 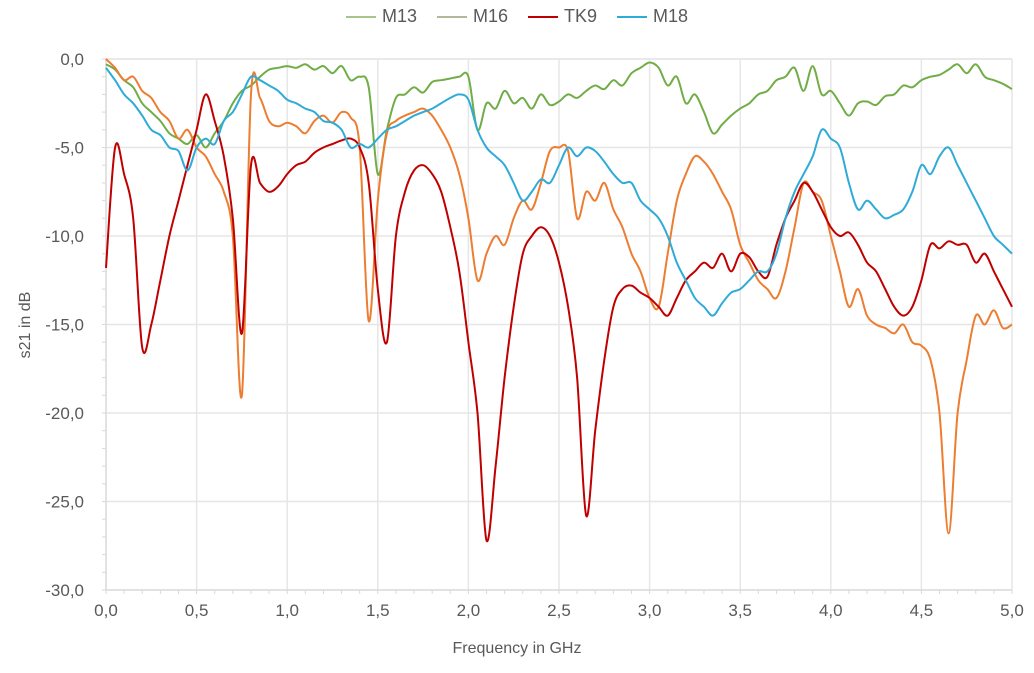 I want to click on y-tick-label: -20,0, so click(x=64, y=413).